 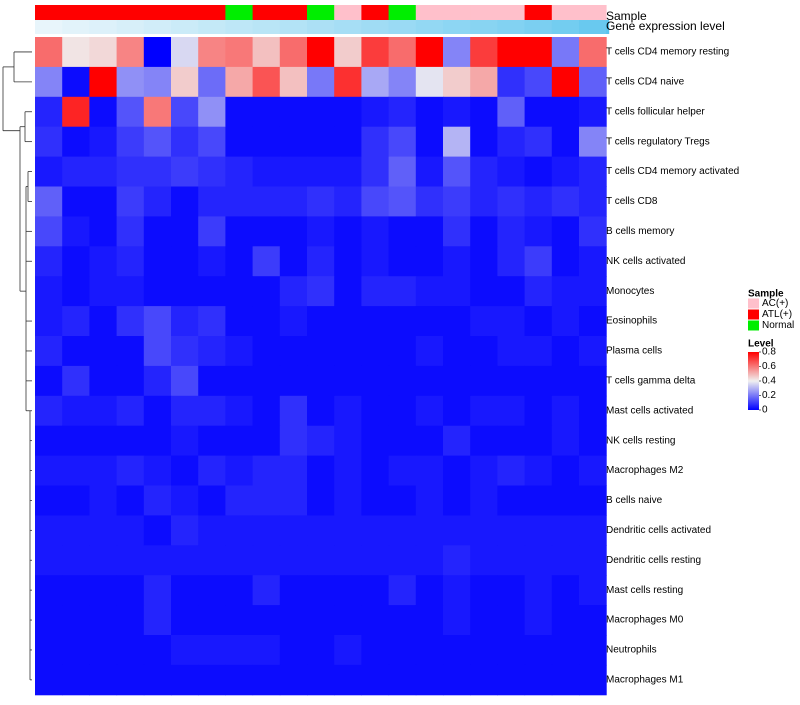 I want to click on legend-level-title: Level, so click(x=761, y=344).